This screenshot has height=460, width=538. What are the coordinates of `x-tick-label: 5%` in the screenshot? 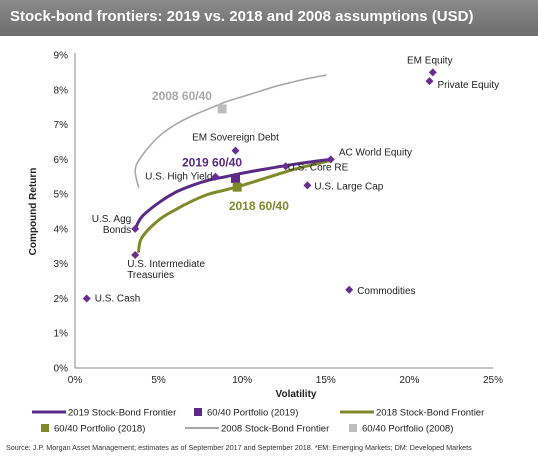 It's located at (158, 380).